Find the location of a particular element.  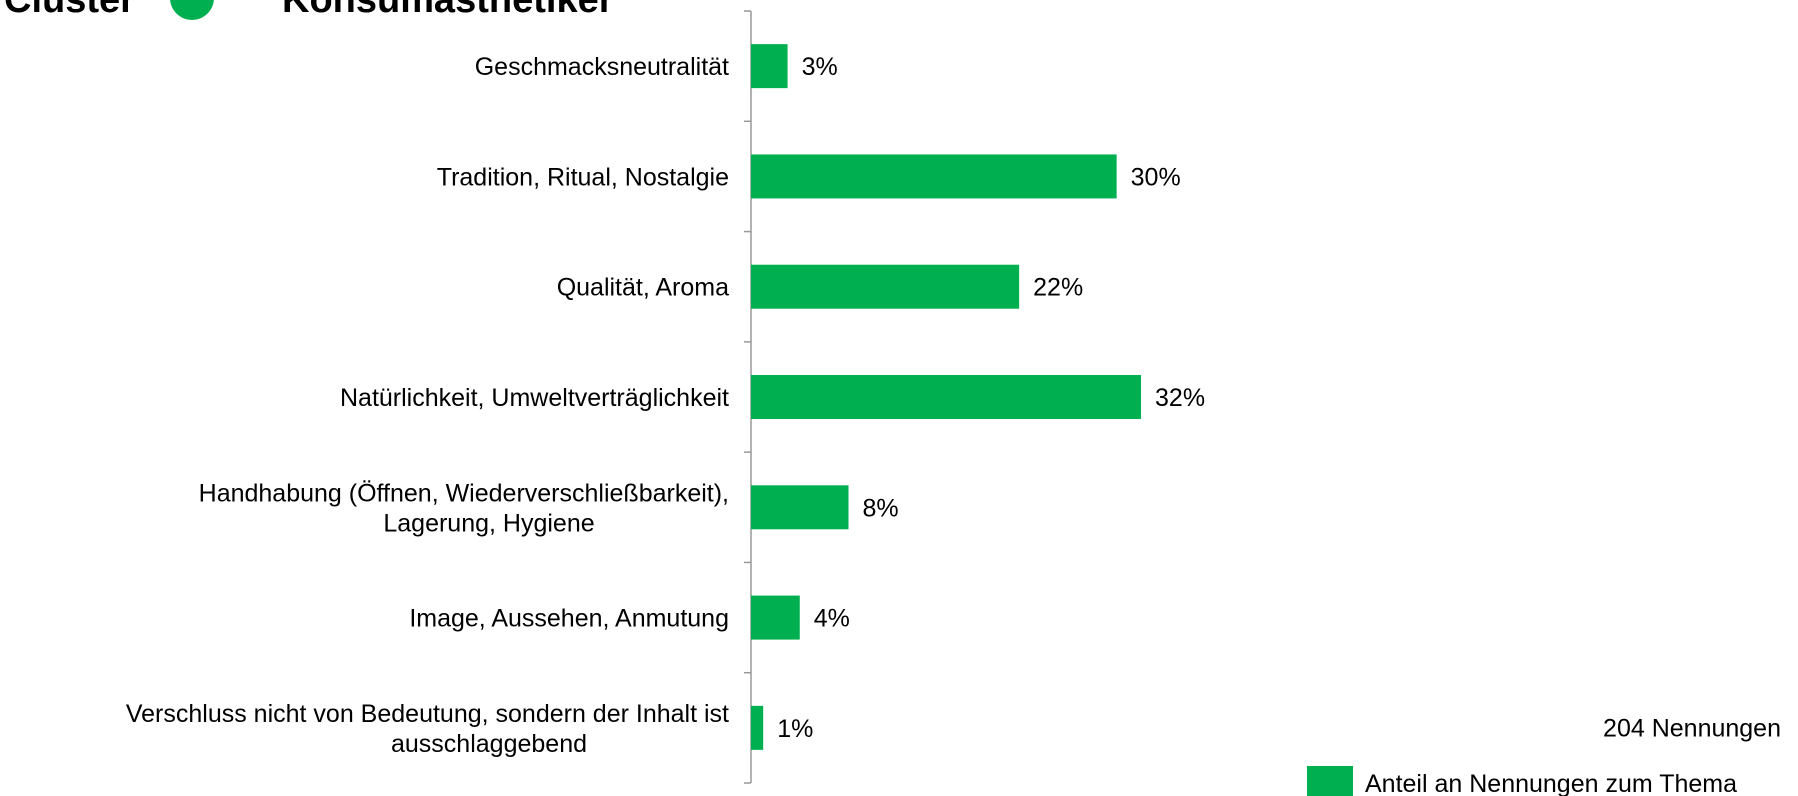

y-tick-label: Geschmacksneutralität is located at coordinates (602, 67).